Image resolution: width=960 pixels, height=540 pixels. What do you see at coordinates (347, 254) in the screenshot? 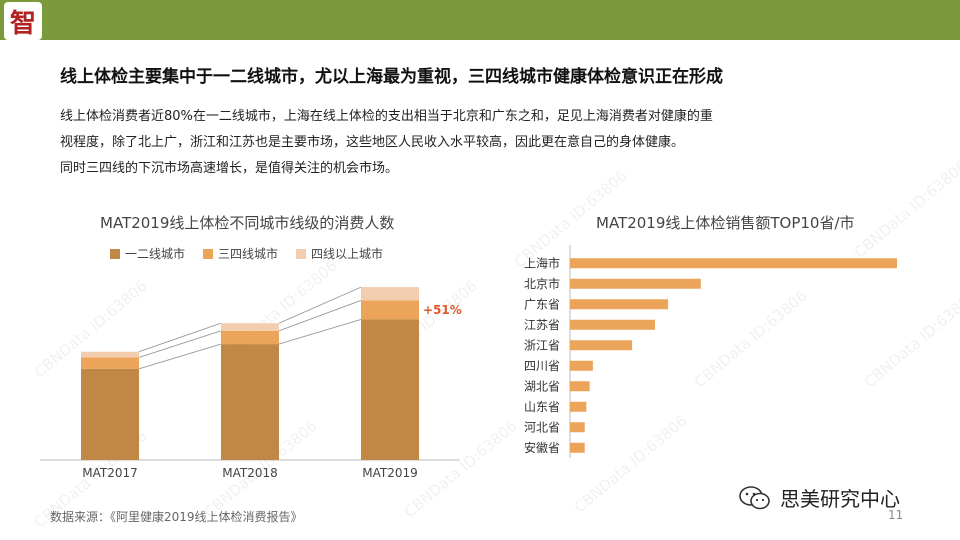
I see `legend-label: 四线以上城市` at bounding box center [347, 254].